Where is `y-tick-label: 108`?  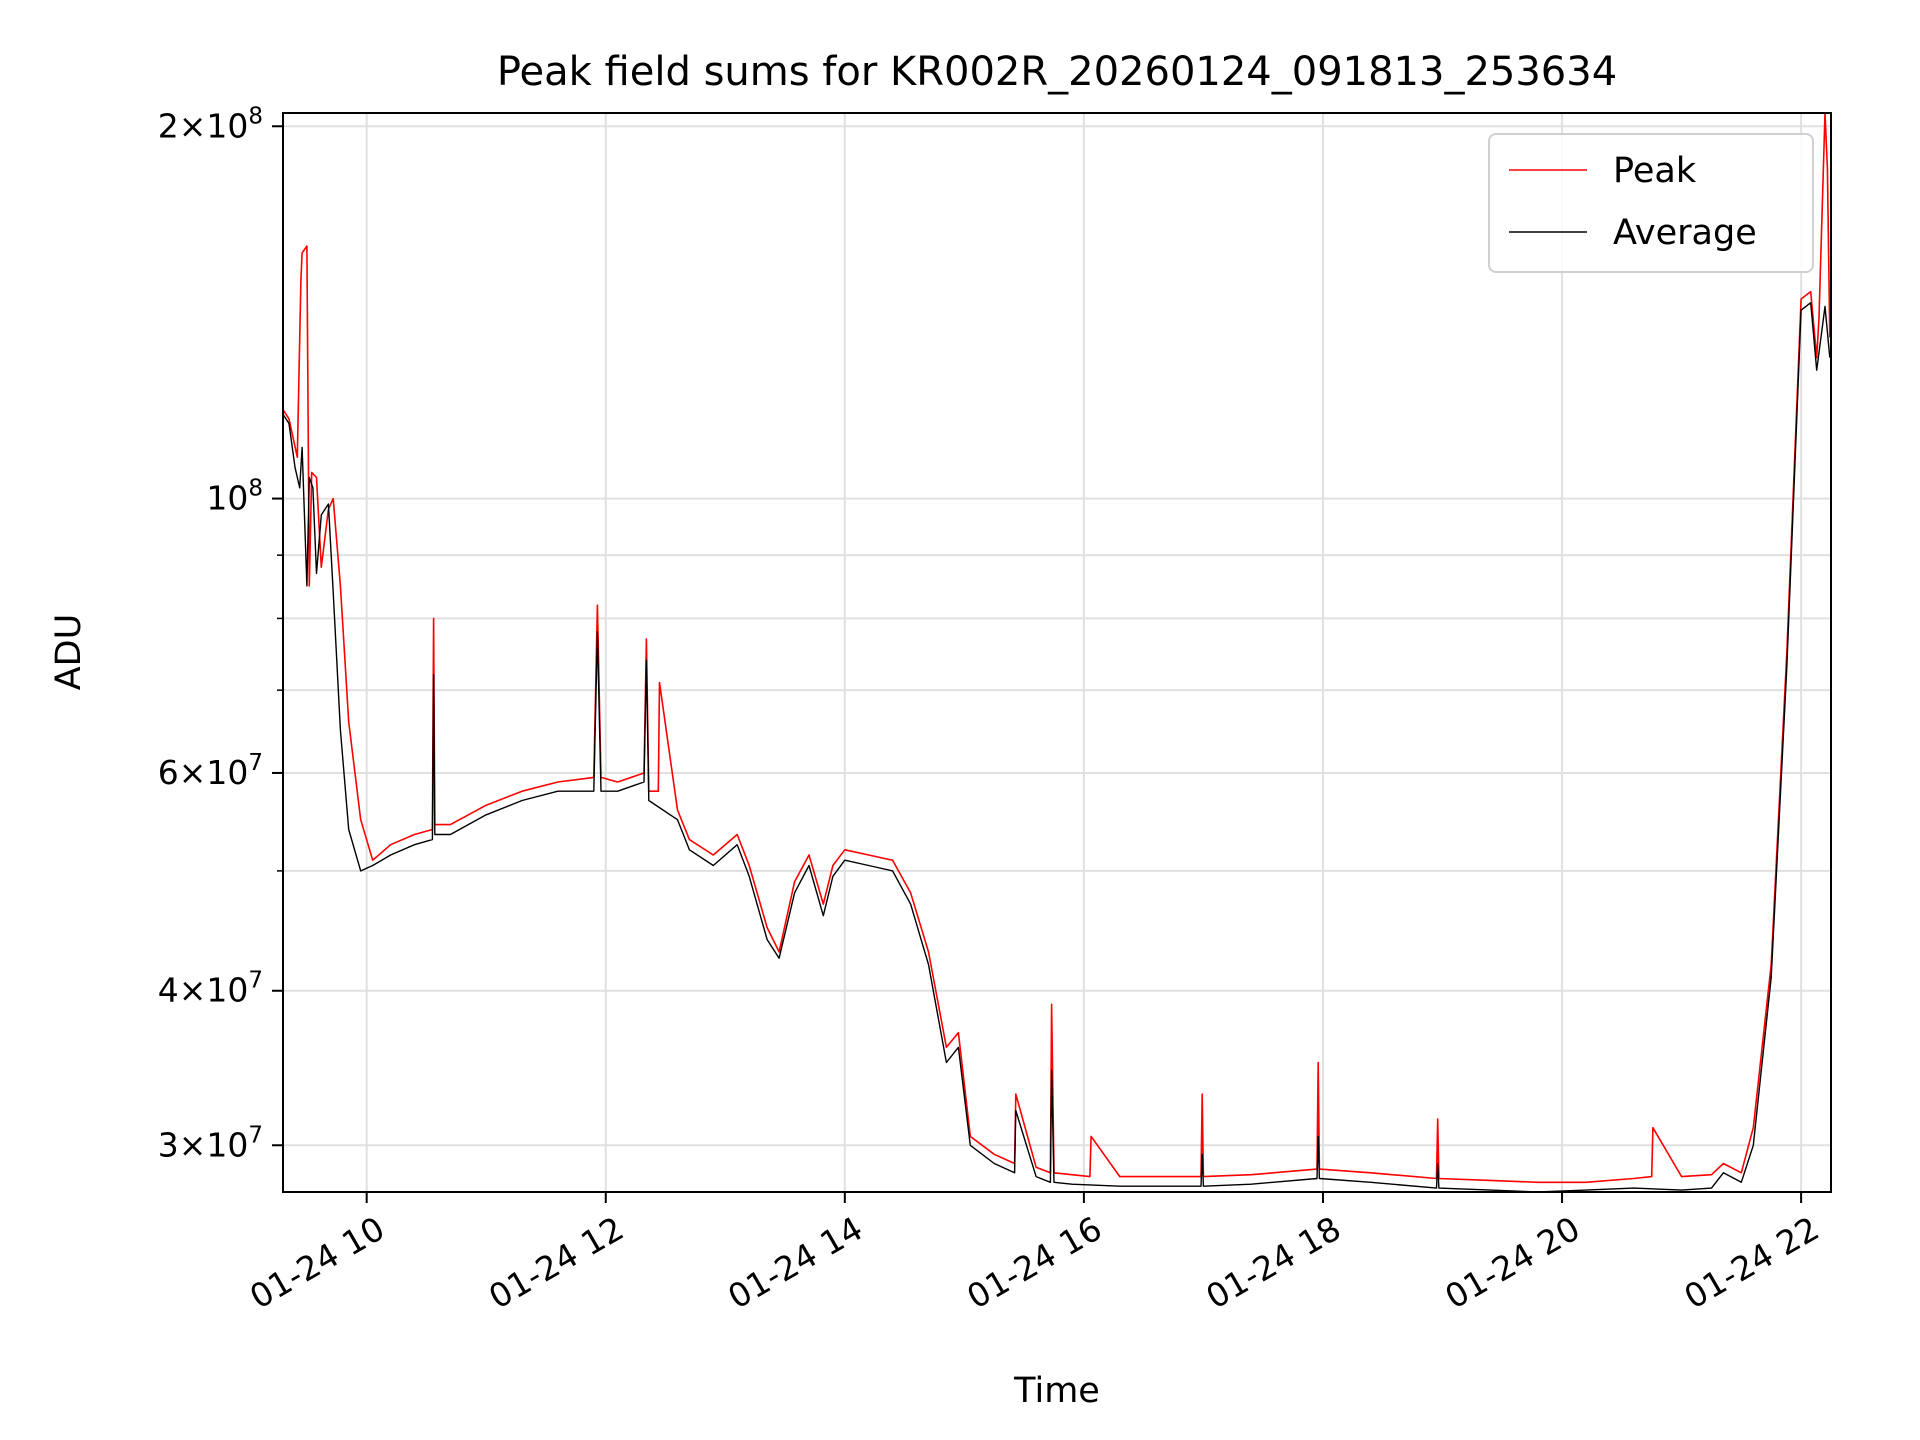
y-tick-label: 108 is located at coordinates (234, 497).